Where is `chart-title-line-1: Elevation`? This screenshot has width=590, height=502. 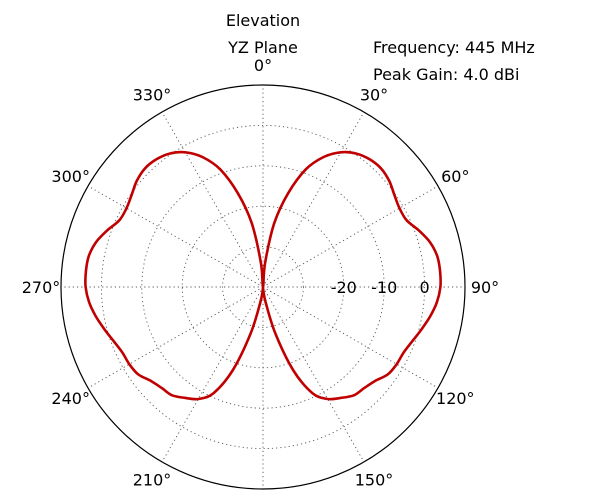
chart-title-line-1: Elevation is located at coordinates (263, 20).